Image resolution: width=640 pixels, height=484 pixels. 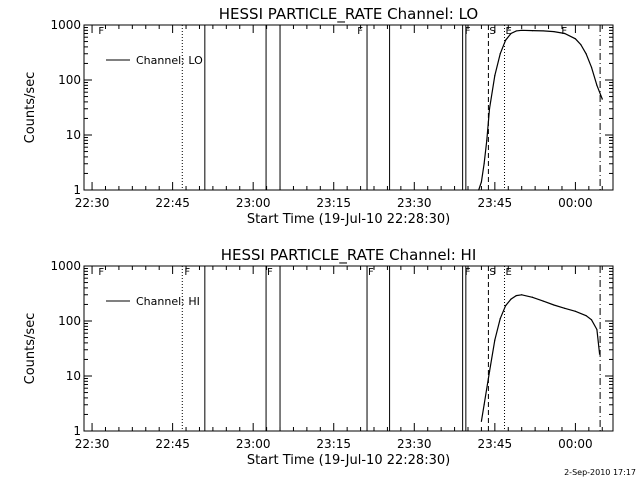 I want to click on legend-entry: Channel: LO, so click(x=169, y=60).